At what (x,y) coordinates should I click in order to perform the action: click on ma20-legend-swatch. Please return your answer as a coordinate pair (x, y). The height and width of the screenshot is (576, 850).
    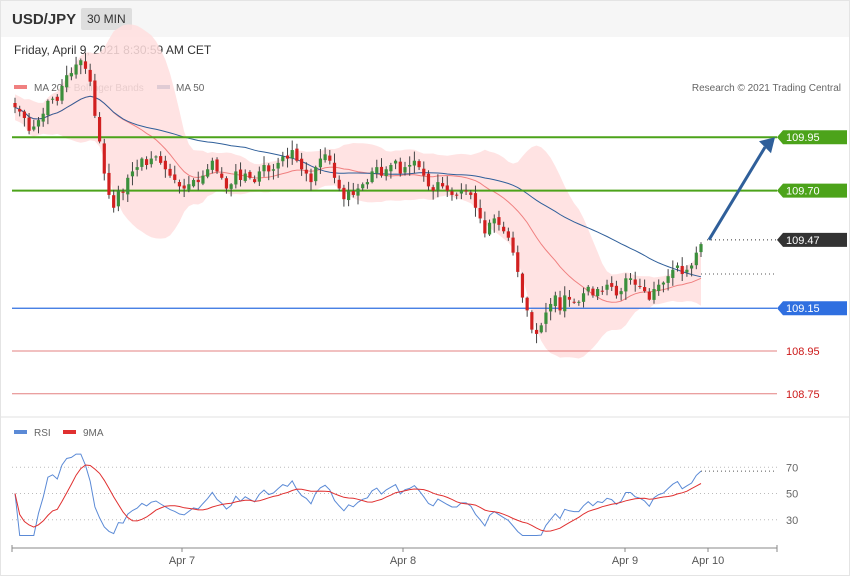
    Looking at the image, I should click on (20, 87).